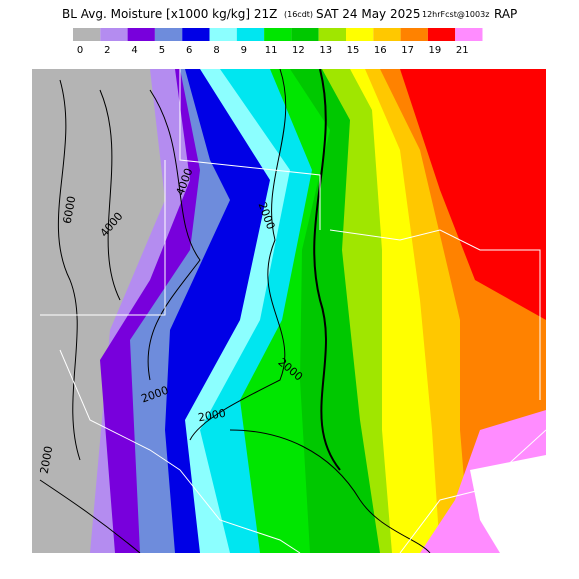  I want to click on colorbar-label: 4, so click(134, 50).